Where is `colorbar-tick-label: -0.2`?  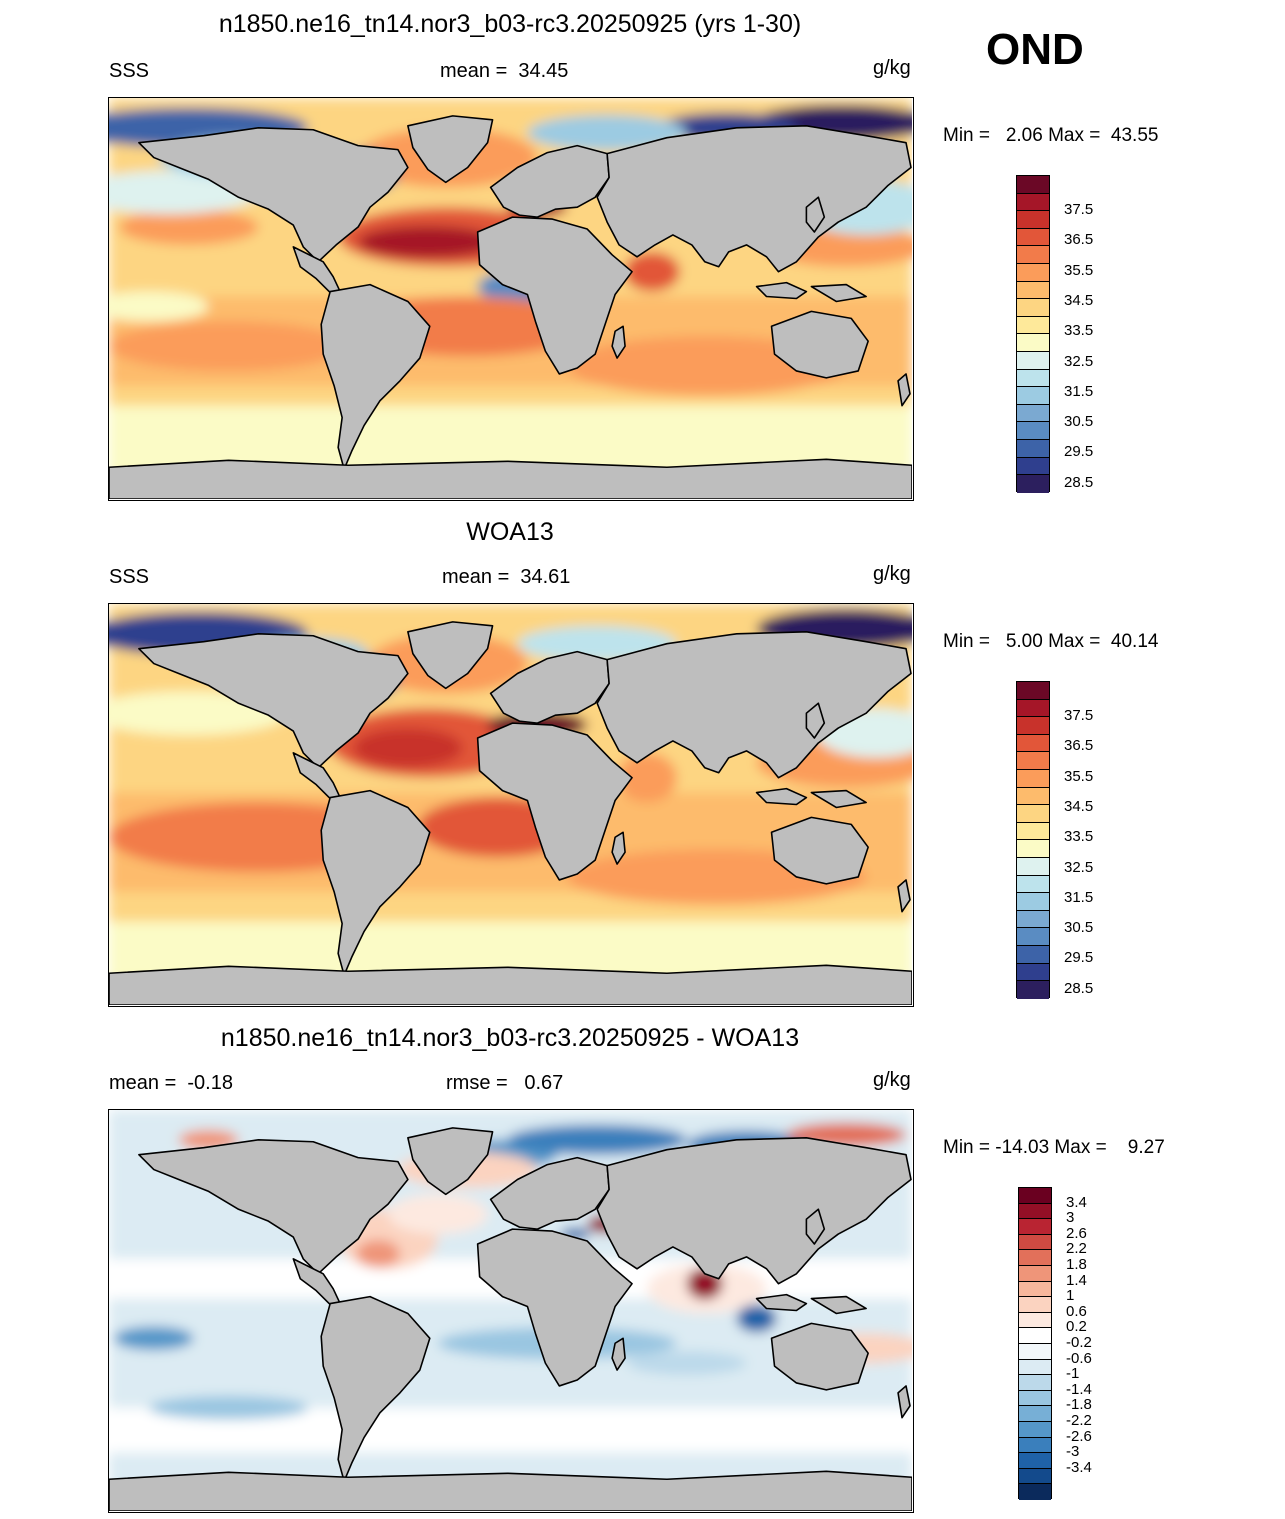
colorbar-tick-label: -0.2 is located at coordinates (1079, 1342).